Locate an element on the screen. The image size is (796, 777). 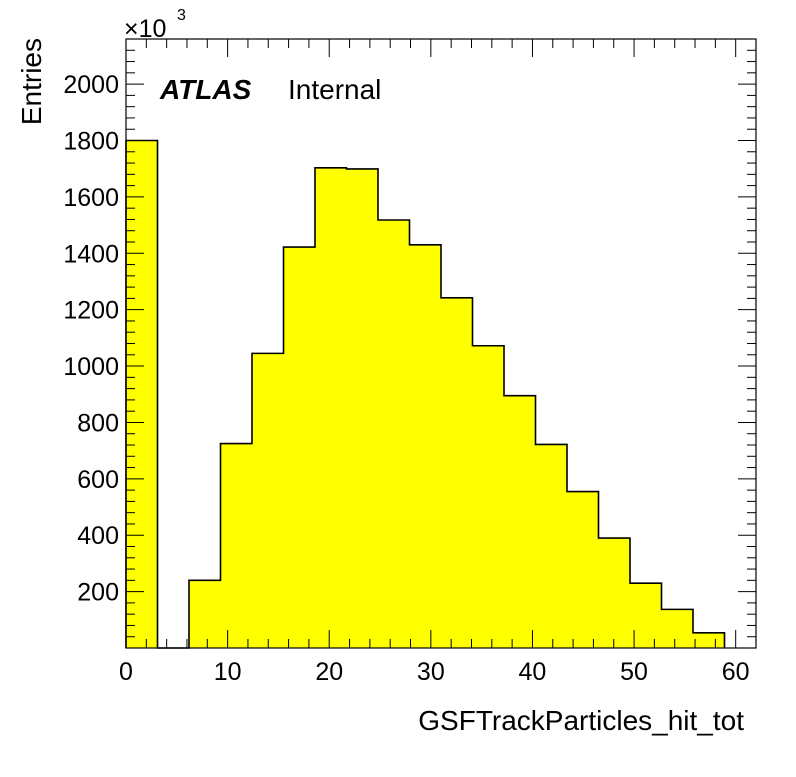
x-tick-label: 10 is located at coordinates (228, 672).